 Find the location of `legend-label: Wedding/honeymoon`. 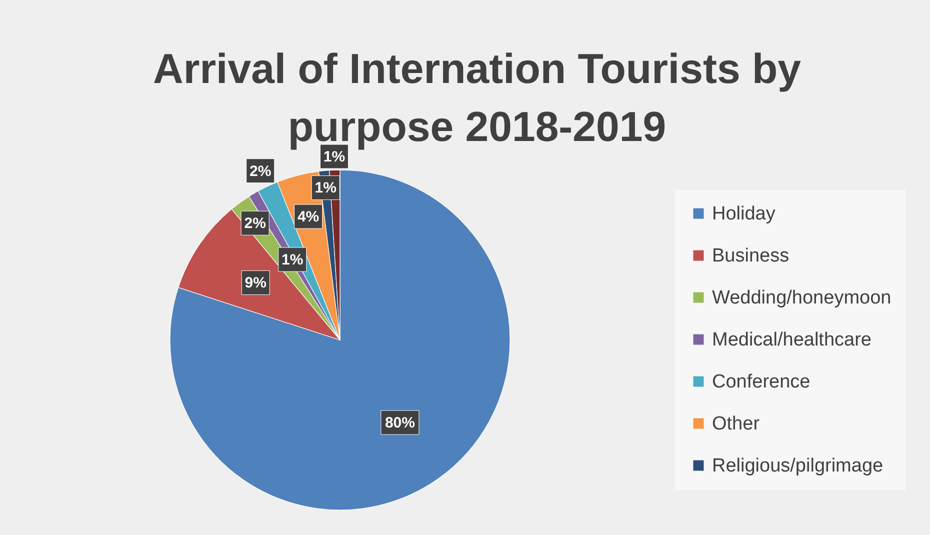

legend-label: Wedding/honeymoon is located at coordinates (802, 298).